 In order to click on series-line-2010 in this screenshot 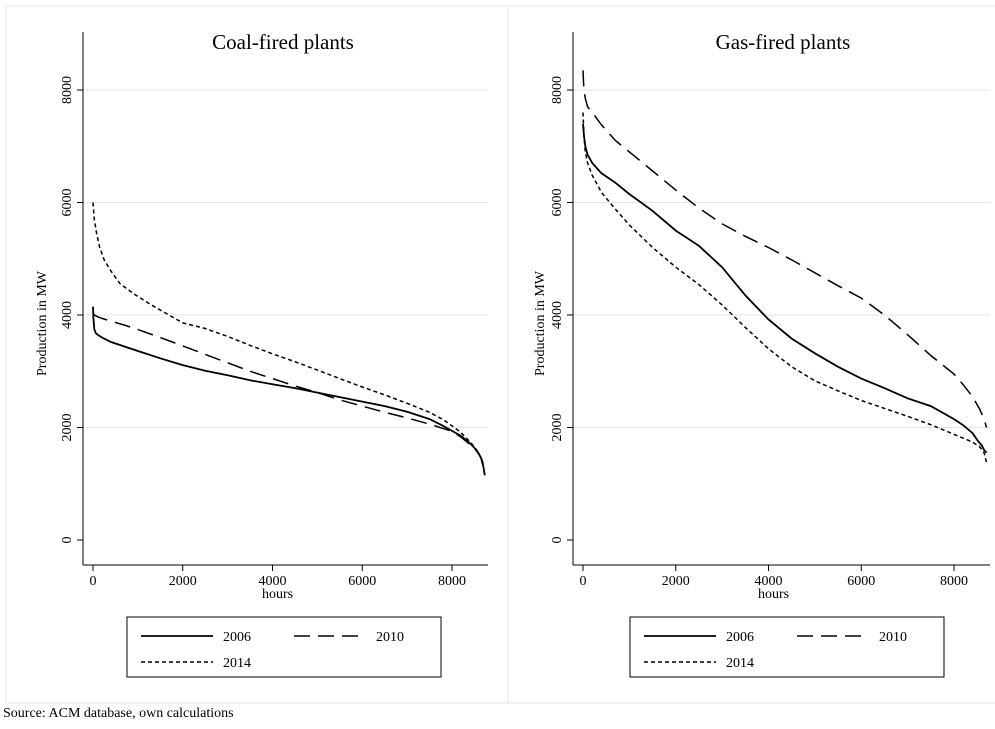, I will do `click(289, 391)`.